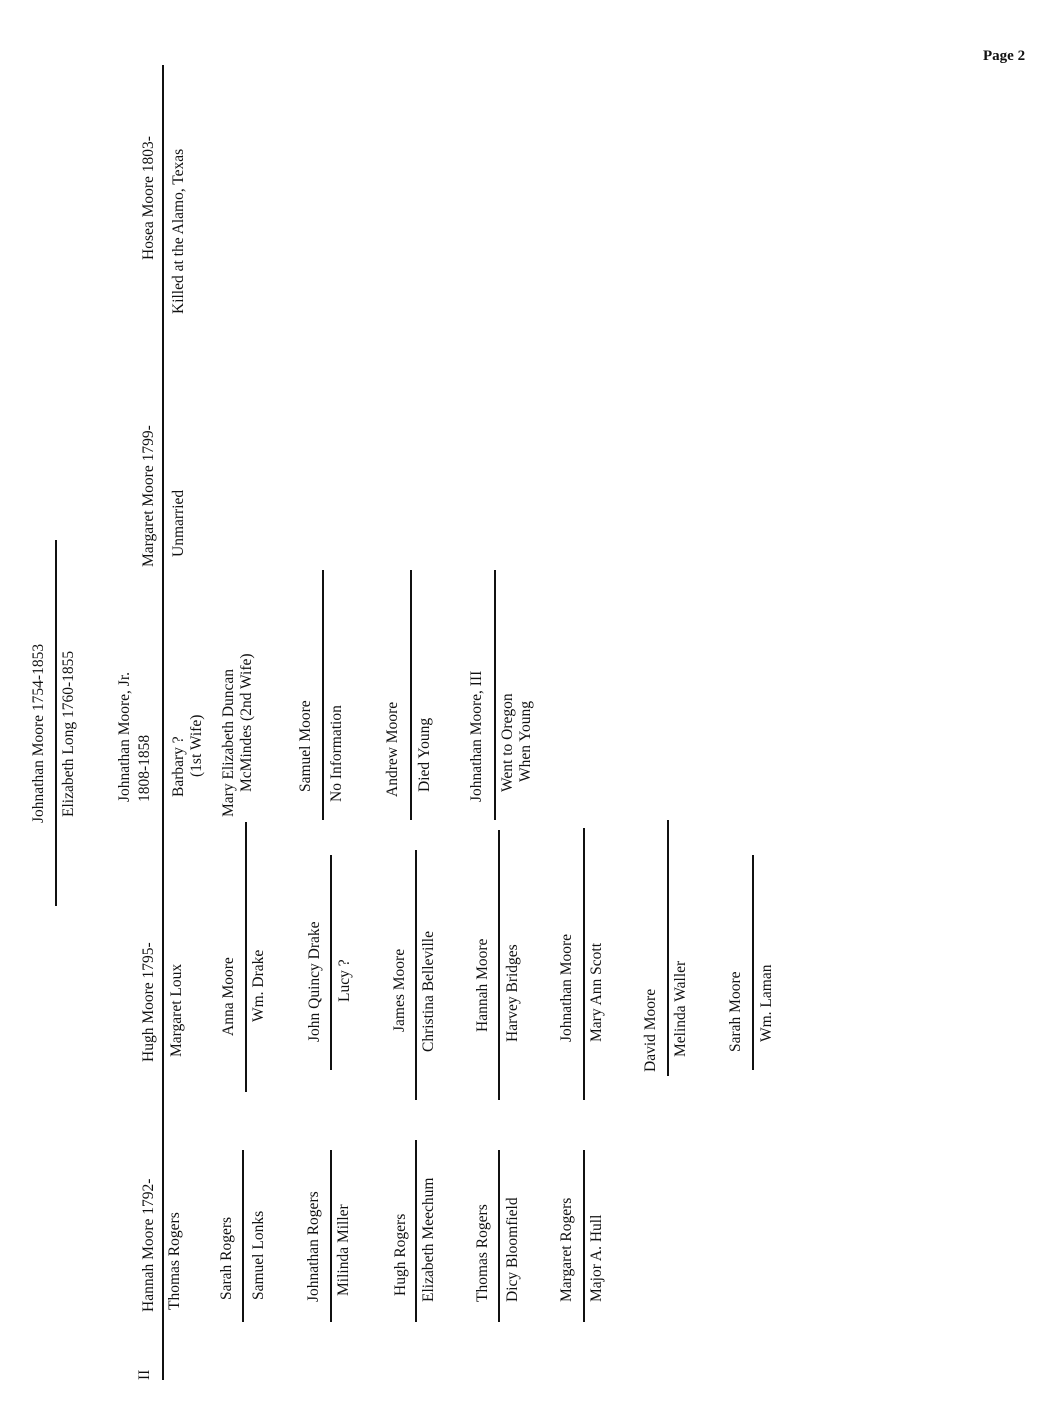 This screenshot has height=1421, width=1055. I want to click on grandchild-name: Hugh Rogers, so click(400, 1254).